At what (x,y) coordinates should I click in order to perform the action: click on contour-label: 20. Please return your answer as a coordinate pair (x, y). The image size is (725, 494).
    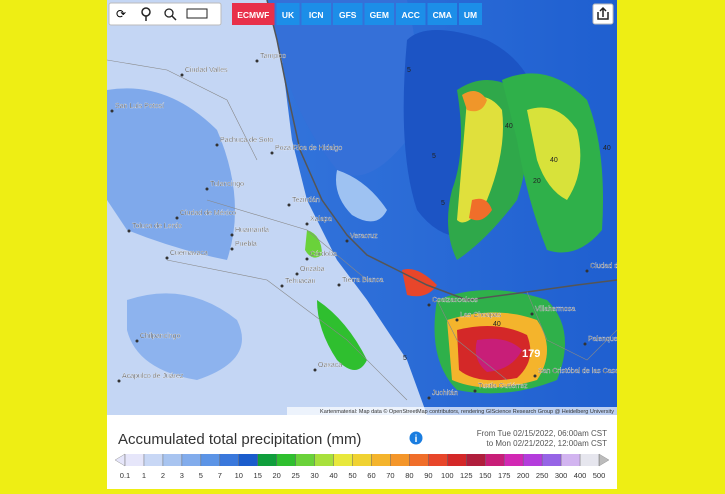
    Looking at the image, I should click on (537, 181).